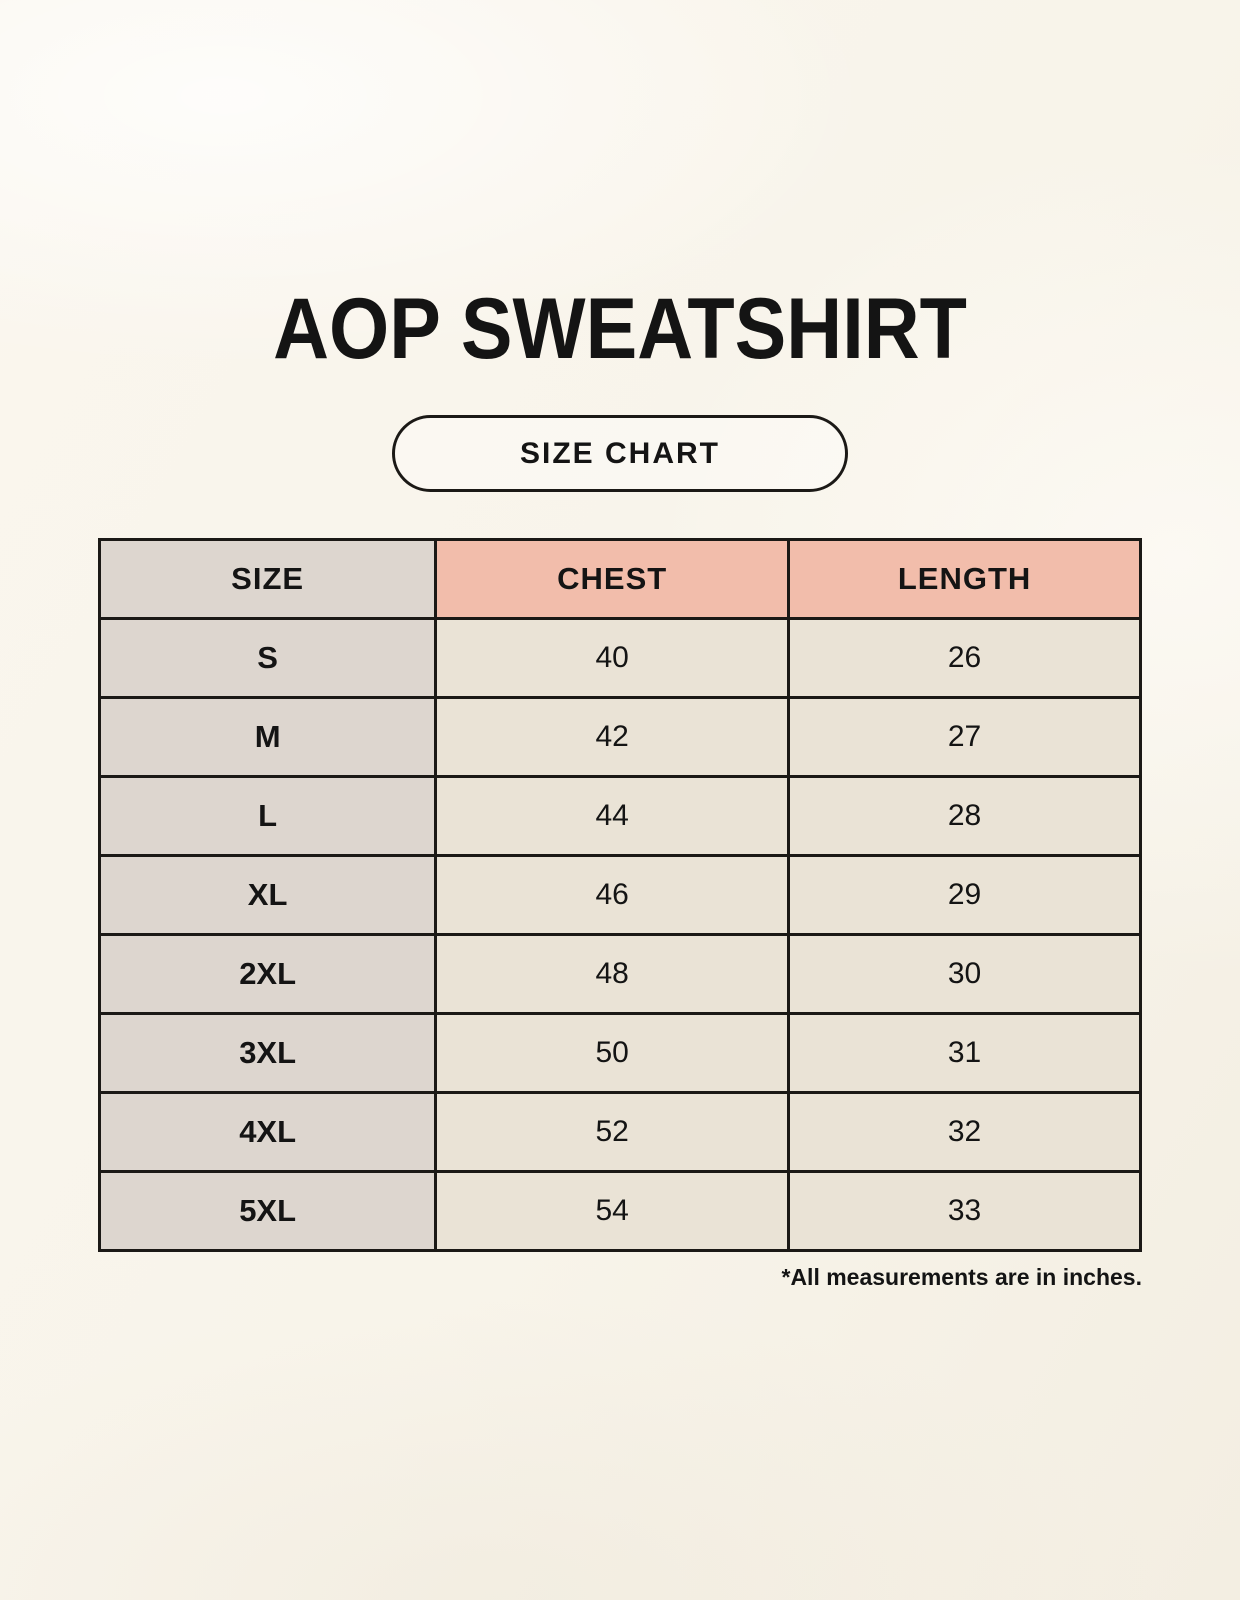  Describe the element at coordinates (267, 1211) in the screenshot. I see `size-cell: 5XL` at that location.